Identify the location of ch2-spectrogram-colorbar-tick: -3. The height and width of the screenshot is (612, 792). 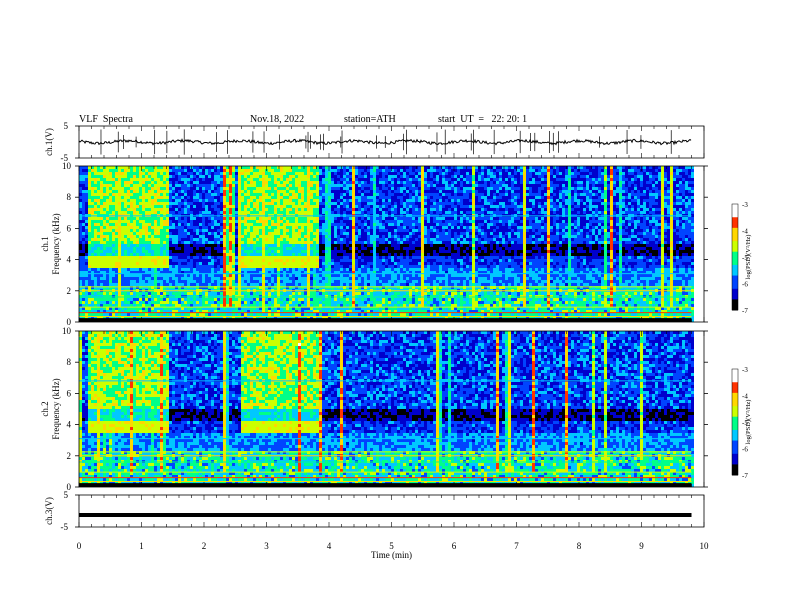
(745, 370).